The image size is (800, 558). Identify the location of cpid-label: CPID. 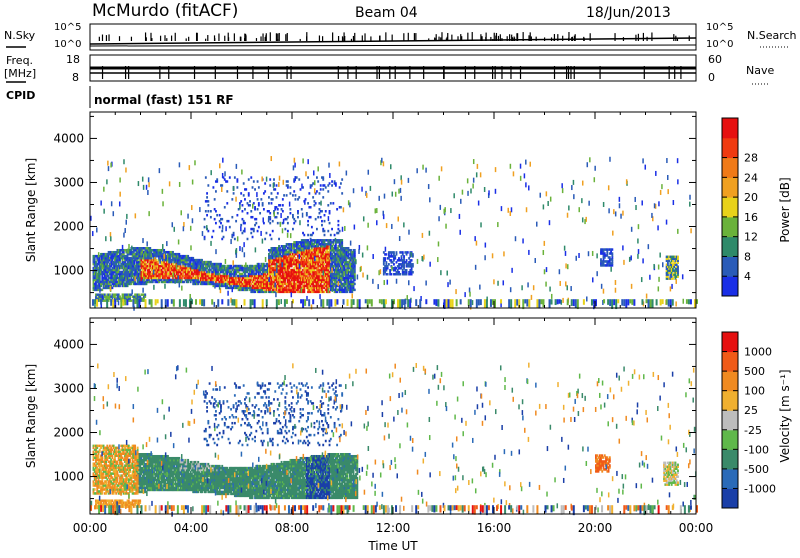
(20, 95).